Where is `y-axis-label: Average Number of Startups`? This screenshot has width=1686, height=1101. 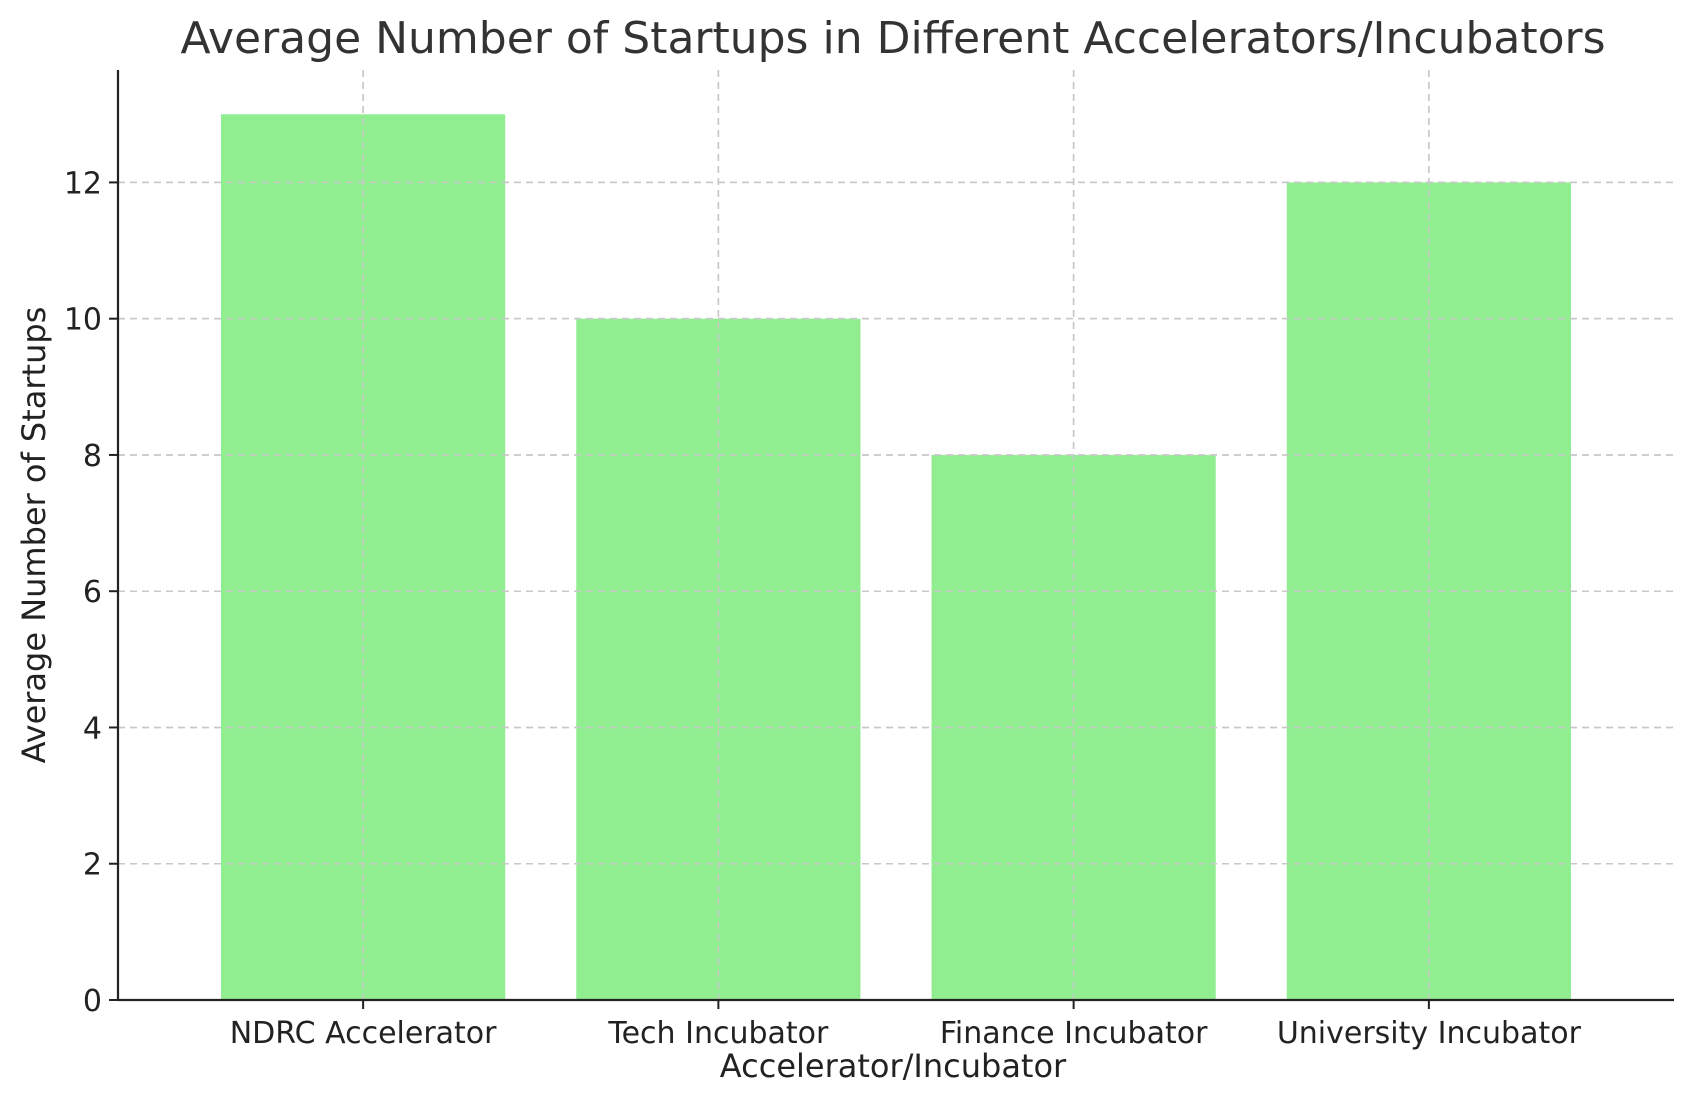
y-axis-label: Average Number of Startups is located at coordinates (34, 535).